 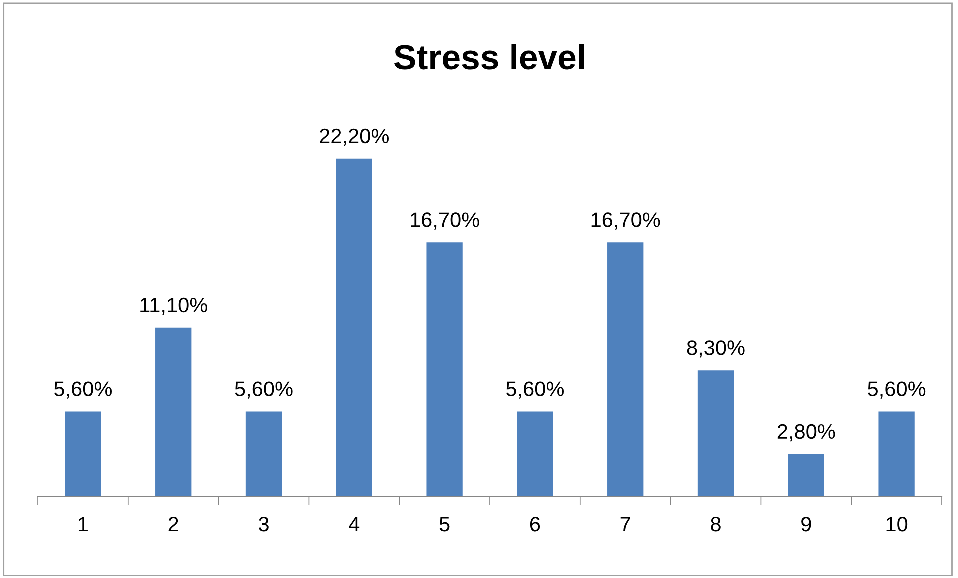 What do you see at coordinates (716, 524) in the screenshot?
I see `x-tick-label: 8` at bounding box center [716, 524].